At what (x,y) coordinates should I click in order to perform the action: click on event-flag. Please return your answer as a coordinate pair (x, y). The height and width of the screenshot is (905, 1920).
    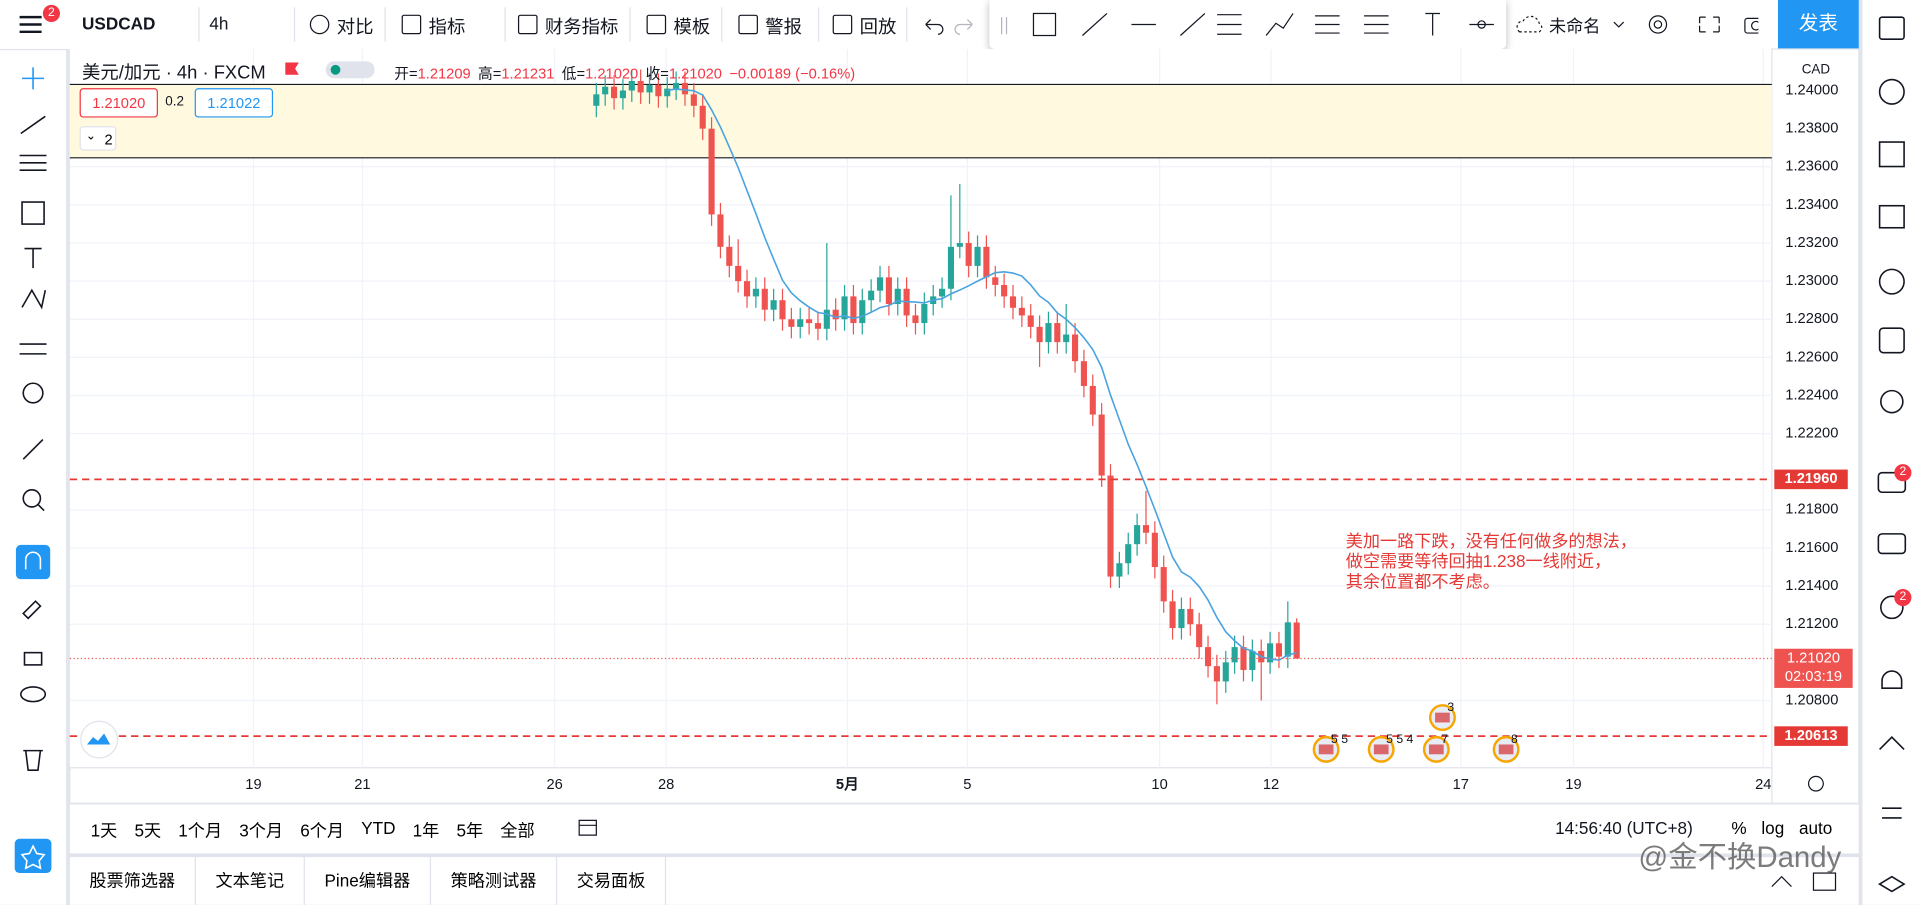
    Looking at the image, I should click on (1442, 717).